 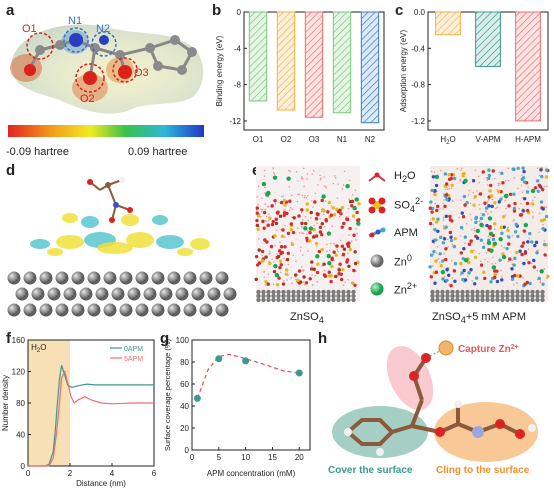 I want to click on y-axis-label: Number density, so click(x=5, y=403).